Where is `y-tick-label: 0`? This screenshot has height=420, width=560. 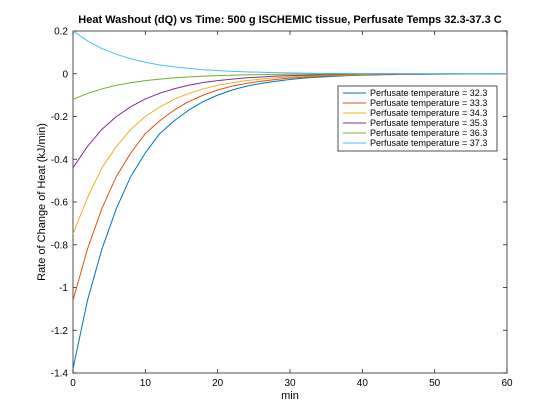 y-tick-label: 0 is located at coordinates (65, 74).